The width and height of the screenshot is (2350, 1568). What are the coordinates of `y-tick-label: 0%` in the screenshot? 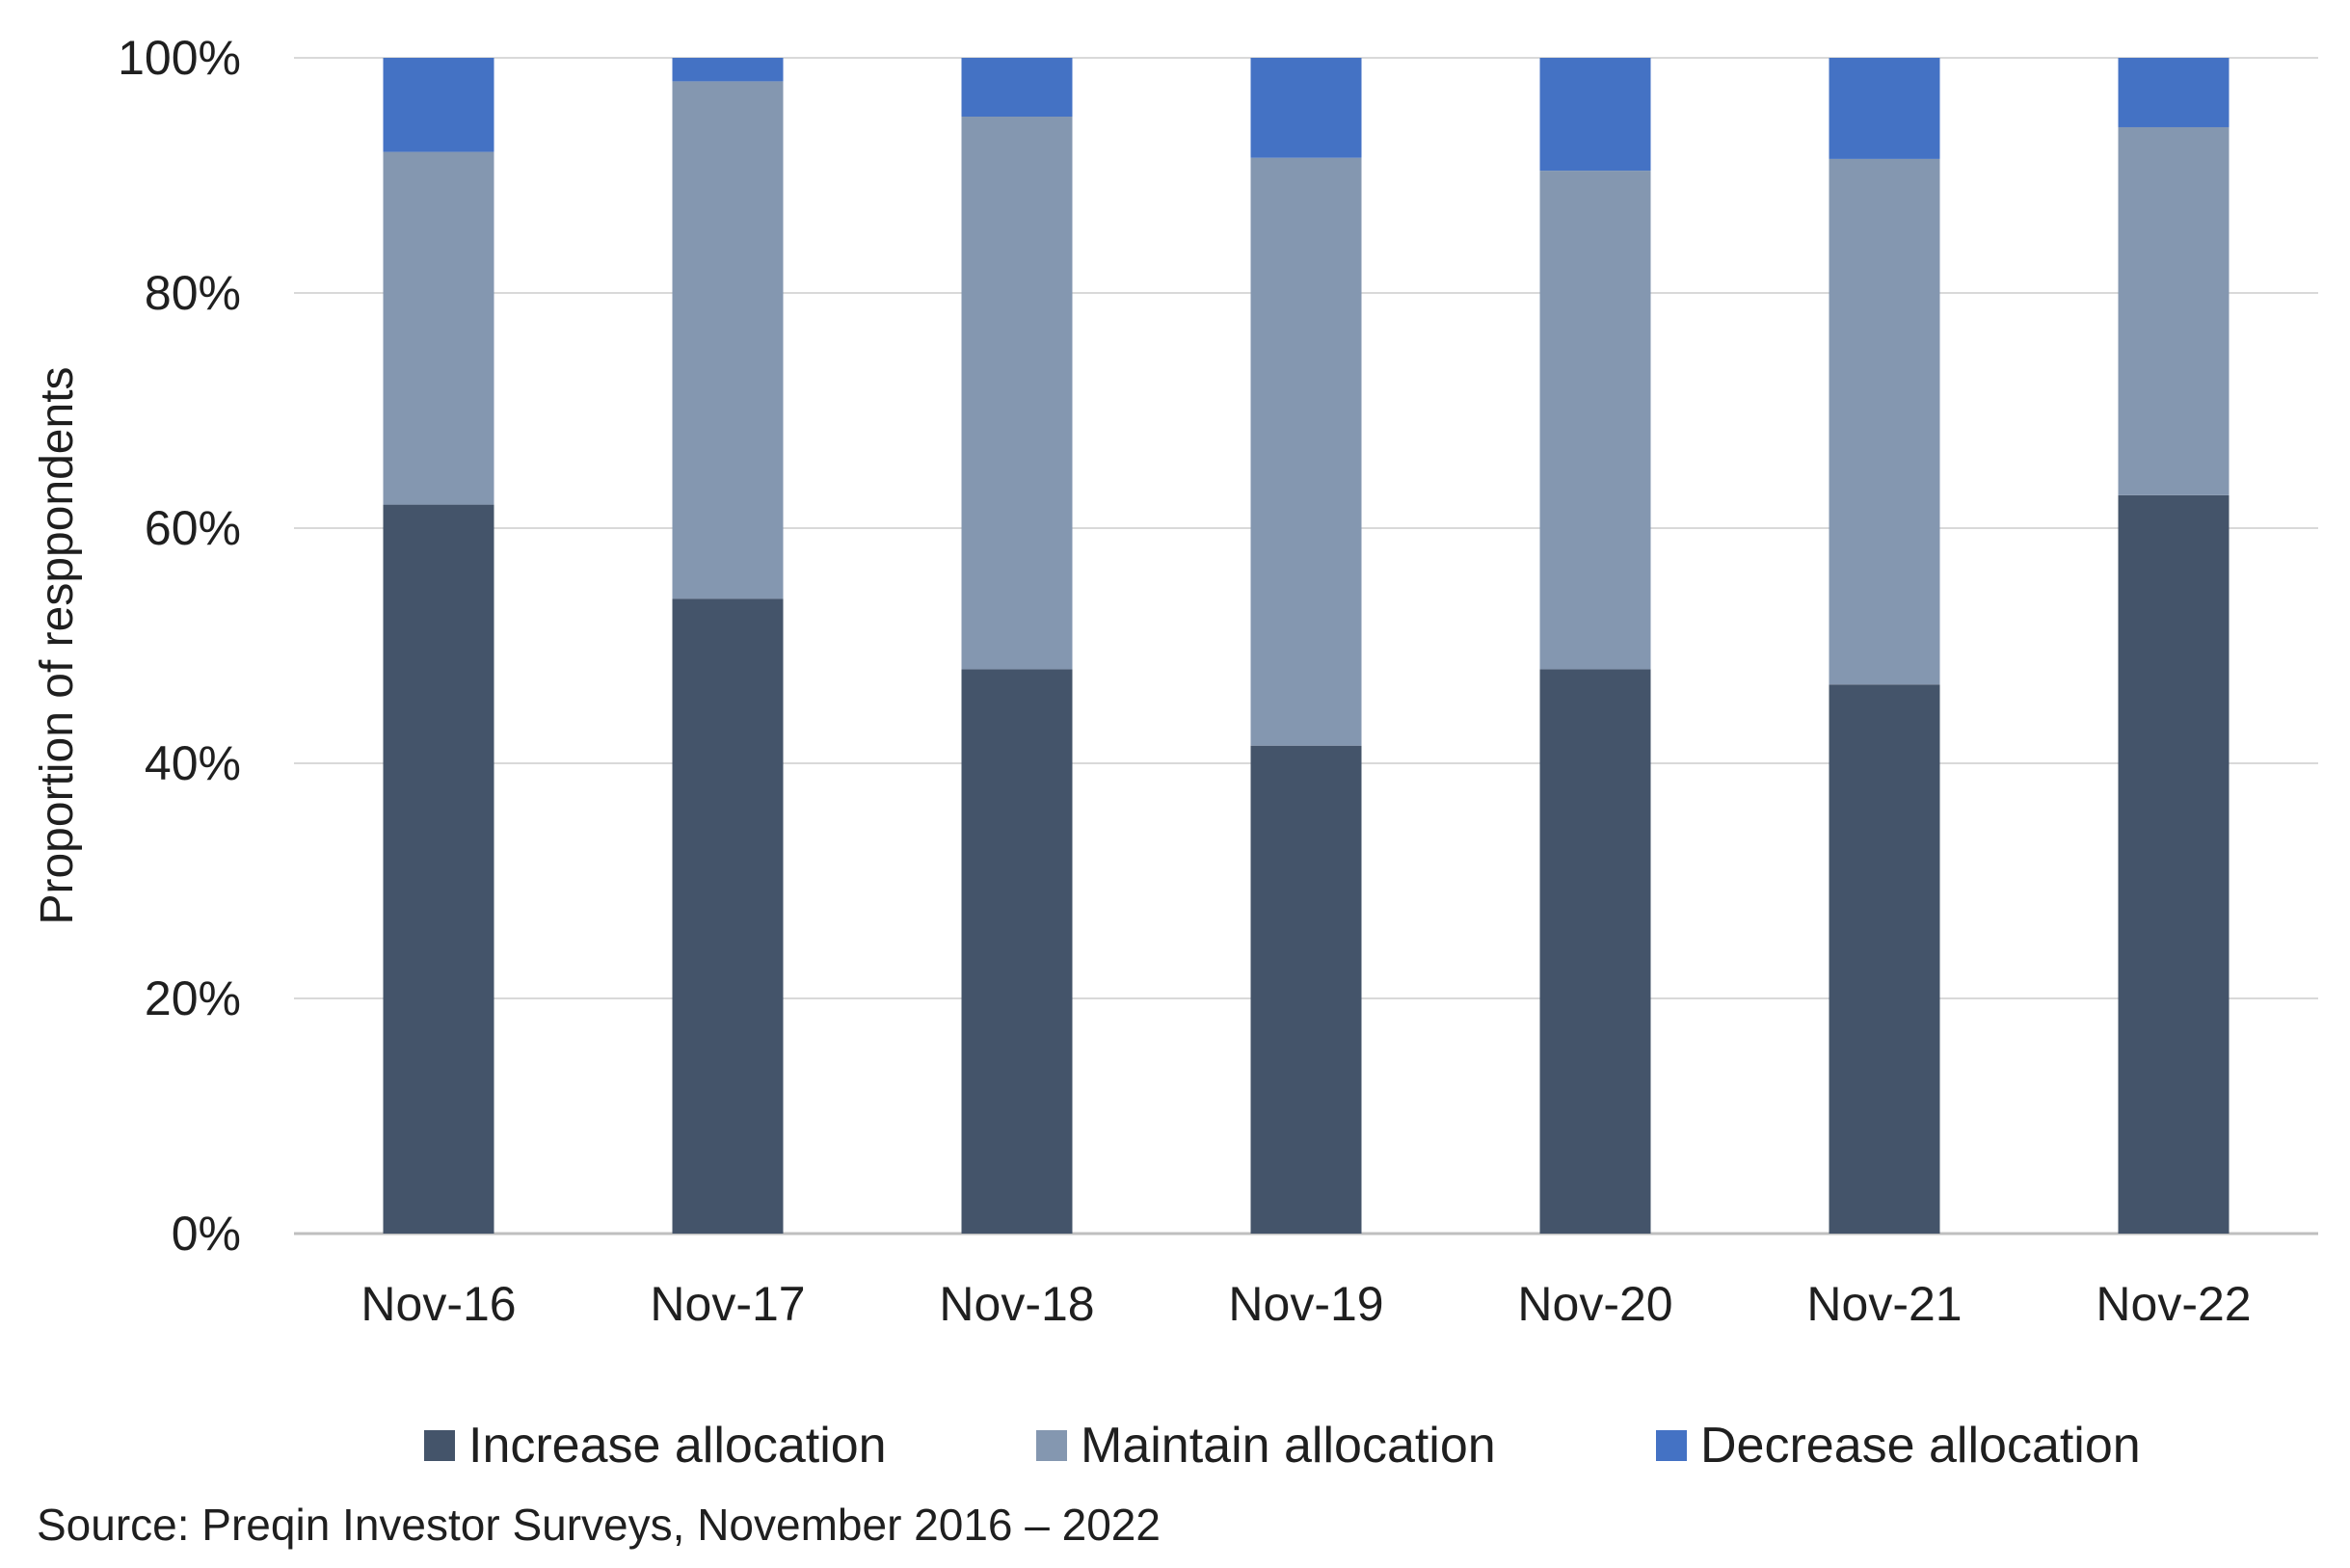 It's located at (206, 1234).